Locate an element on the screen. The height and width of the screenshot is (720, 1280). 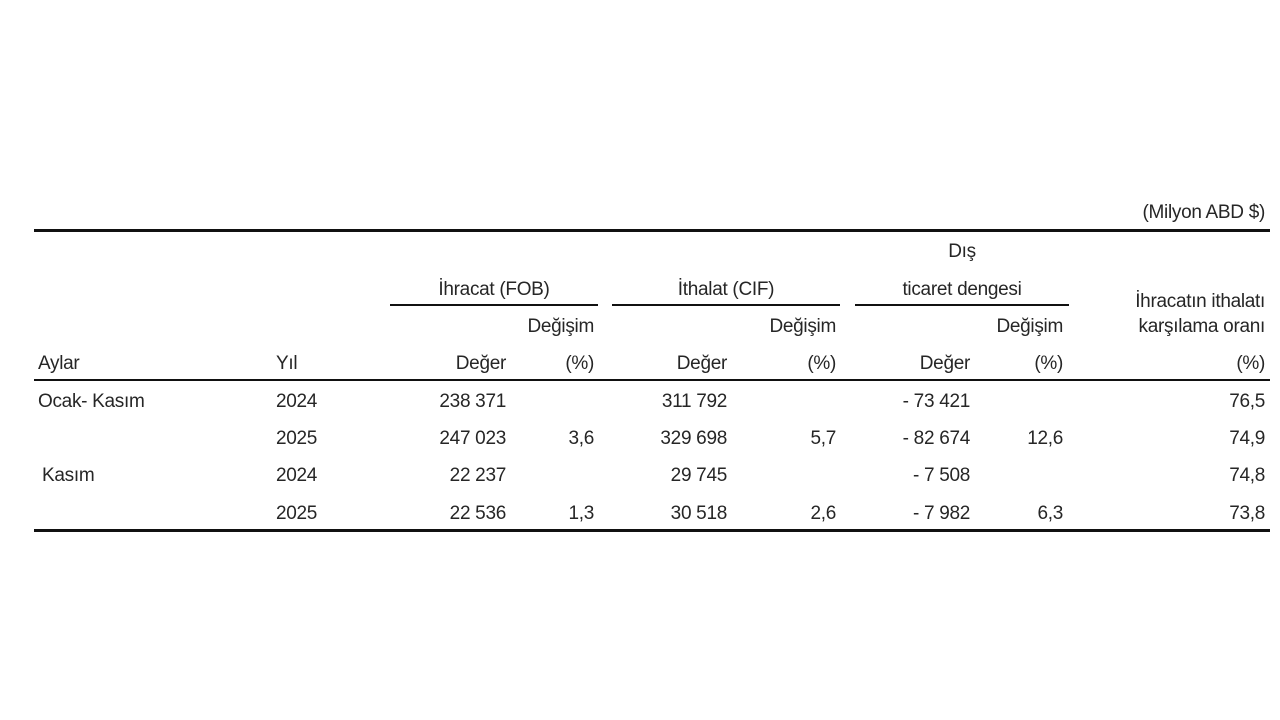
header-ihracat-pct: (%) is located at coordinates (579, 363).